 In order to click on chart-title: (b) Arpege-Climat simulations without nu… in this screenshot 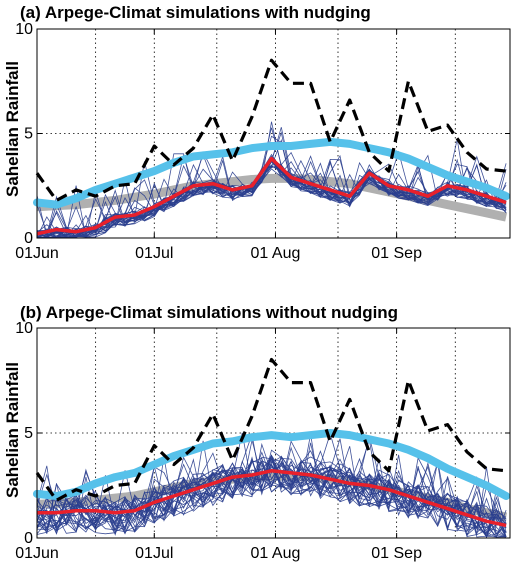, I will do `click(209, 312)`.